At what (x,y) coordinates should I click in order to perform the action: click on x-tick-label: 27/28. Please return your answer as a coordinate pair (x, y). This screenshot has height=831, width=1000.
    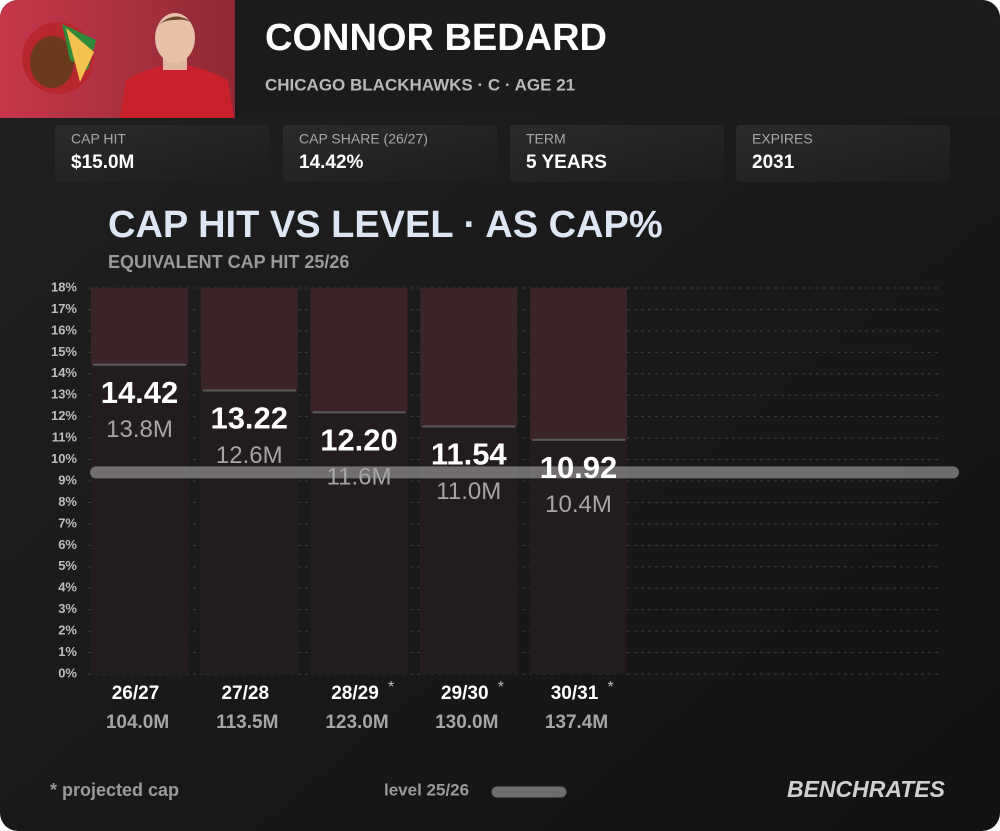
    Looking at the image, I should click on (245, 693).